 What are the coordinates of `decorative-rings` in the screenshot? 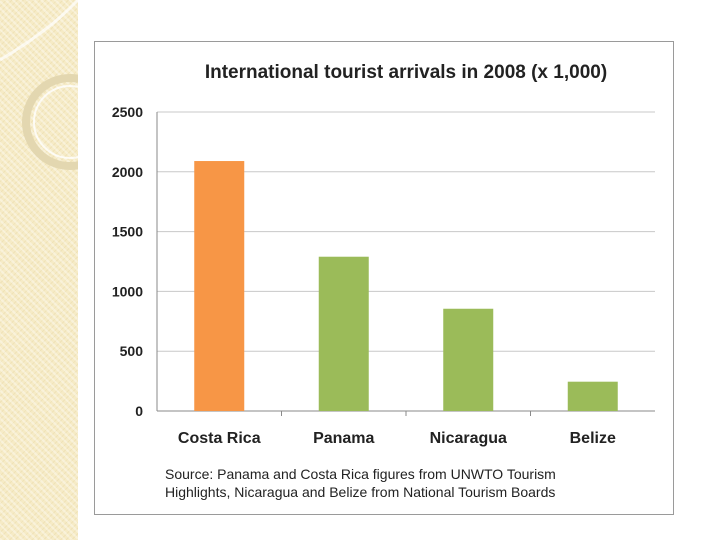 It's located at (39, 85).